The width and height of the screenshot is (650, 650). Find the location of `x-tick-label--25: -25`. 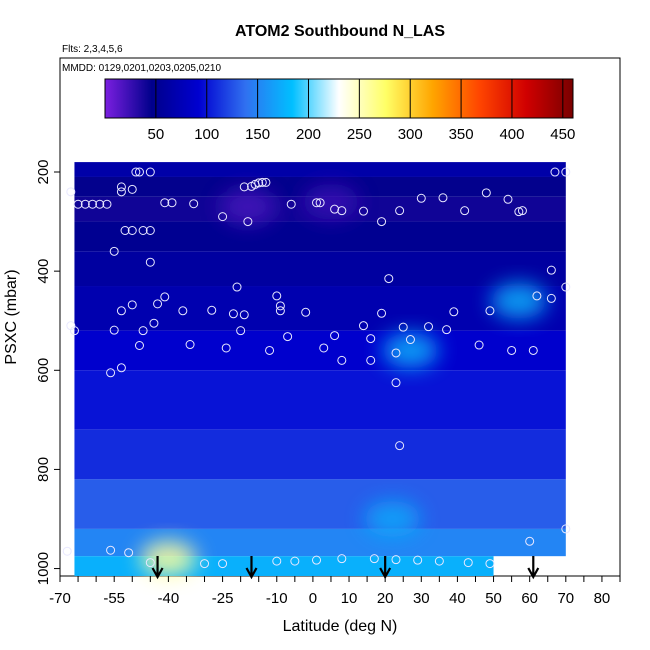

x-tick-label--25: -25 is located at coordinates (223, 598).